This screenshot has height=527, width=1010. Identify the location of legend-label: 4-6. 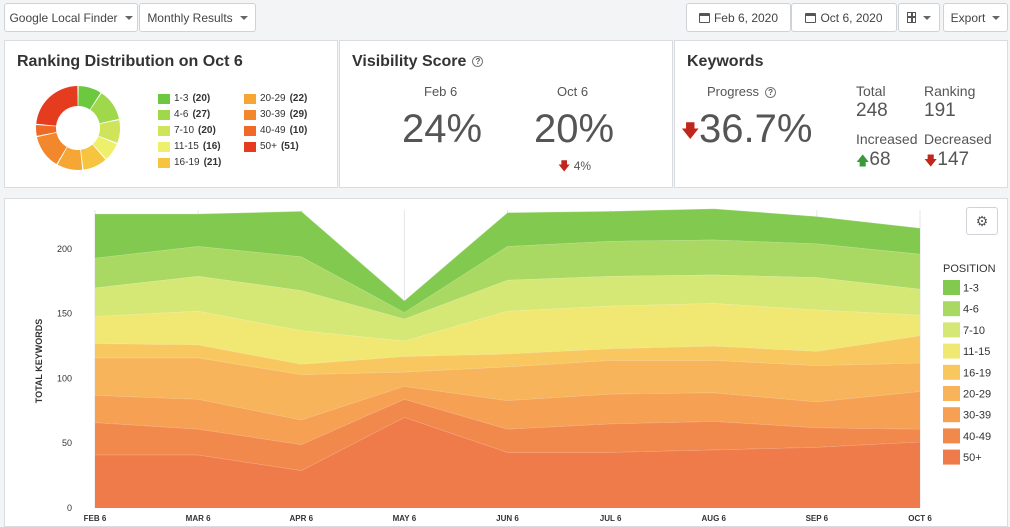
(971, 310).